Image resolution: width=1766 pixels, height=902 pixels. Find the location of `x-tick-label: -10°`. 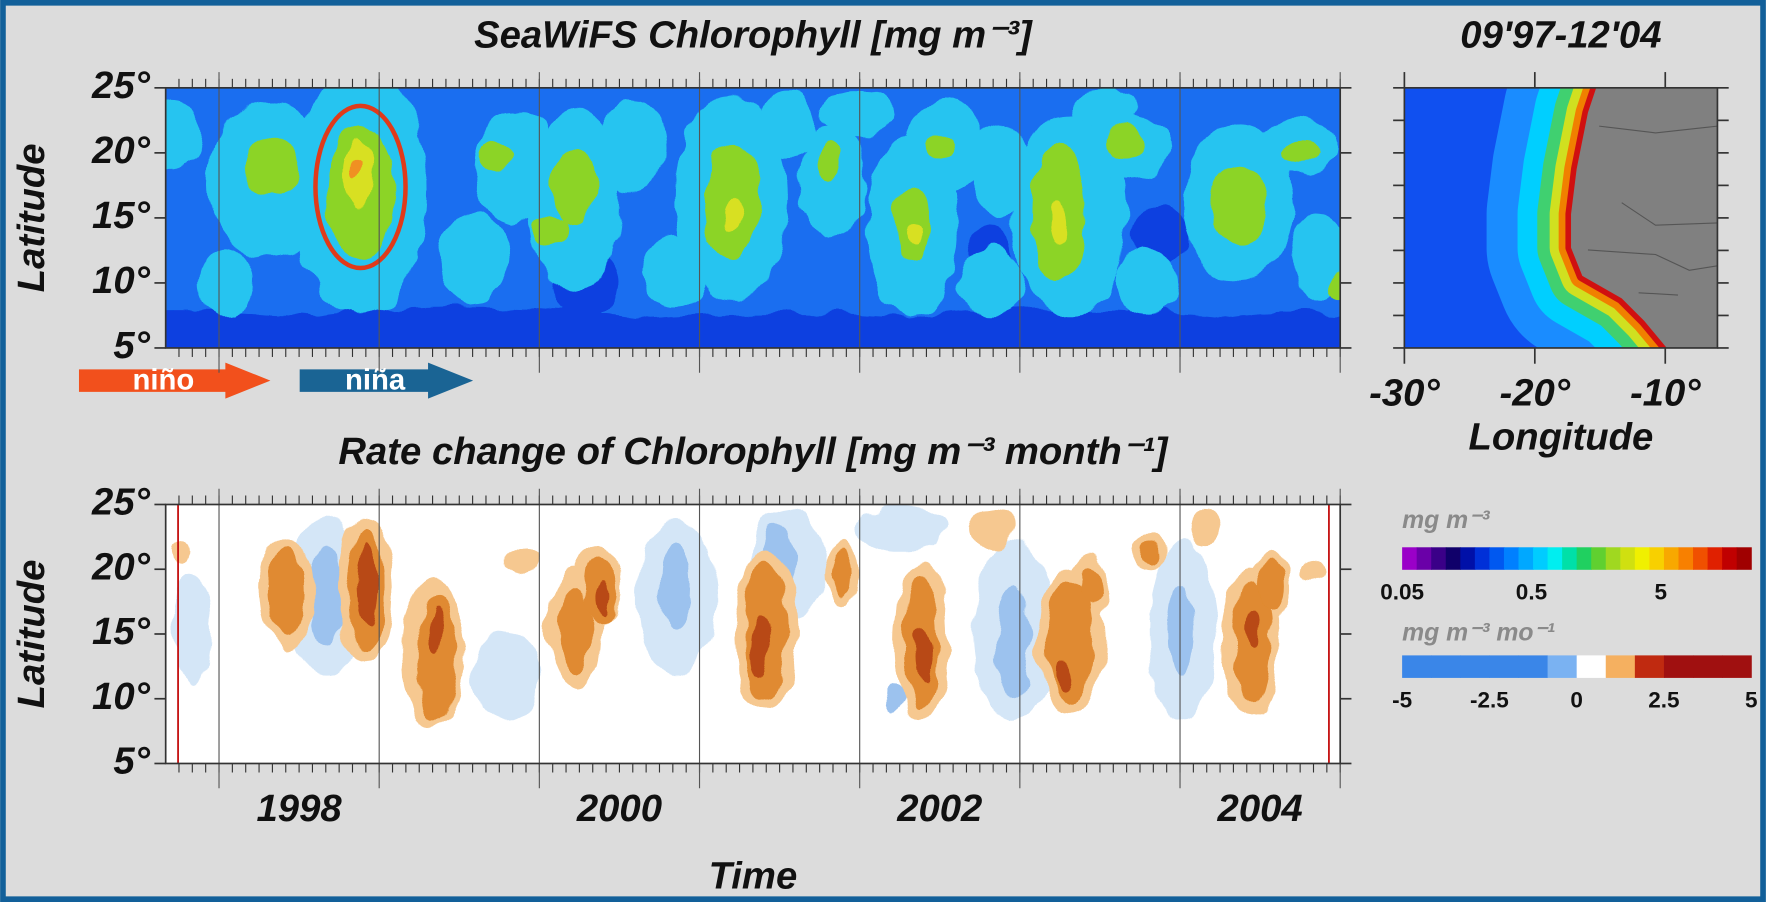

x-tick-label: -10° is located at coordinates (1665, 392).